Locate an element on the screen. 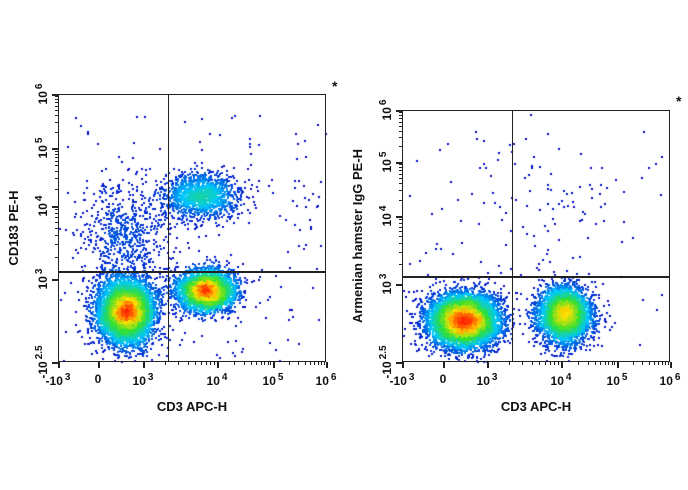 Image resolution: width=688 pixels, height=490 pixels. x-tick-label: 0 is located at coordinates (443, 379).